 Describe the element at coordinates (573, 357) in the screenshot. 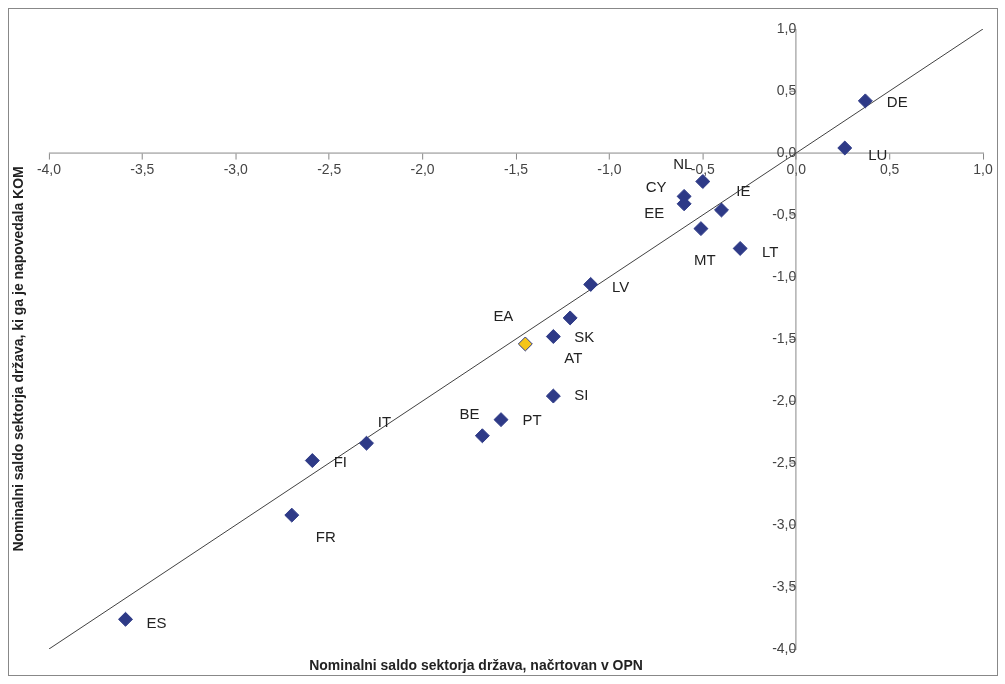

I see `annotation: AT` at that location.